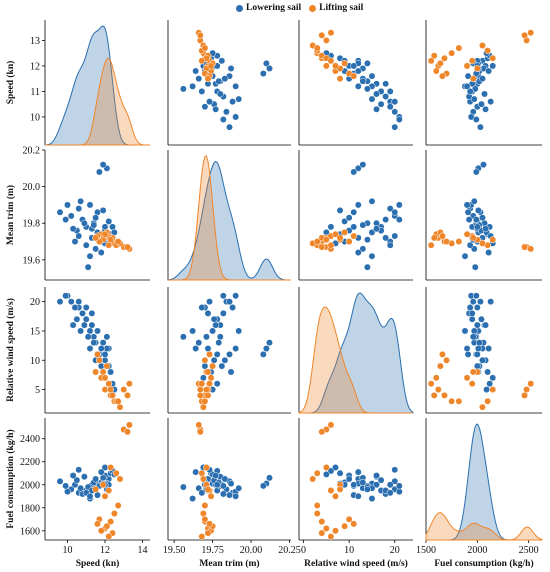 This screenshot has height=572, width=550. I want to click on legend: Lowering sail Lifting sail, so click(299, 8).